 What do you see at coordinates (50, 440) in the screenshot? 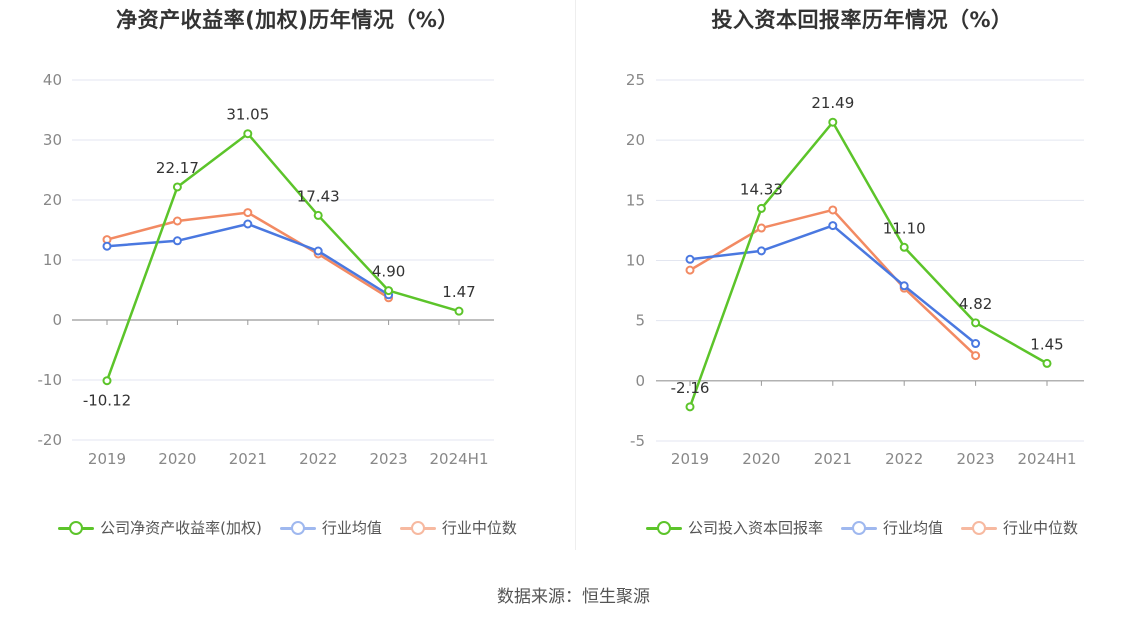
I see `y-tick-label: -20` at bounding box center [50, 440].